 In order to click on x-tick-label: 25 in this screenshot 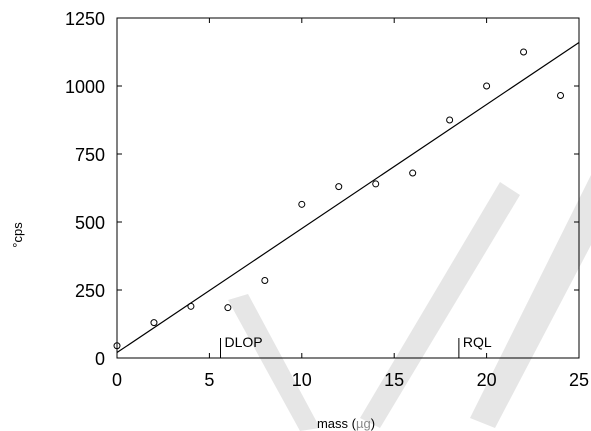, I will do `click(579, 380)`.